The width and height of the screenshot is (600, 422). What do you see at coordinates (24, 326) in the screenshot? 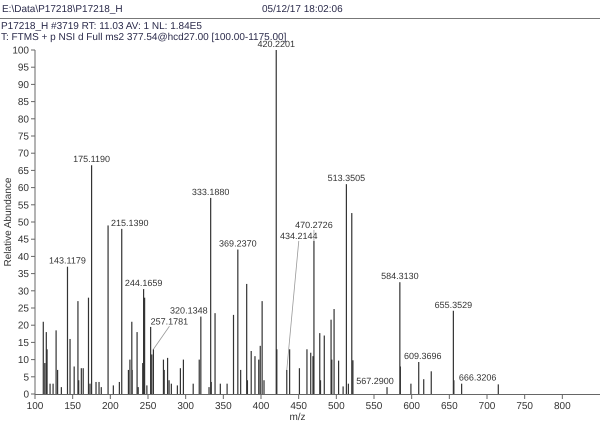
I see `y-tick-label: 20` at bounding box center [24, 326].